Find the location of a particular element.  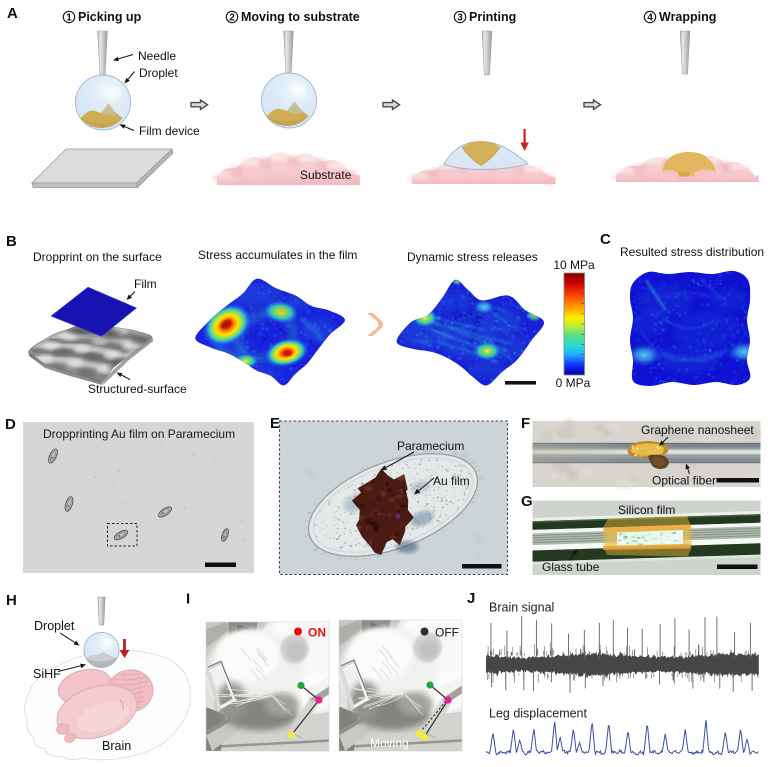

svg-text: H is located at coordinates (11, 600).